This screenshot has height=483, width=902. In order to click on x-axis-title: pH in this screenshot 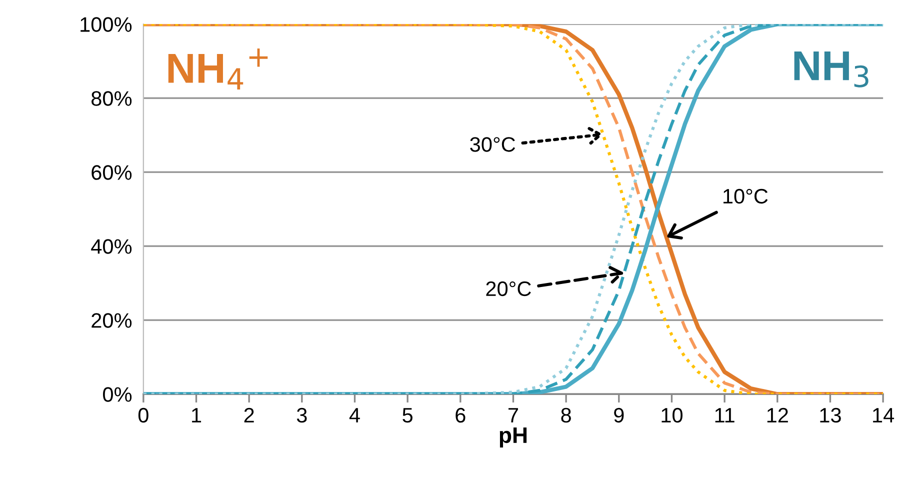, I will do `click(513, 438)`.